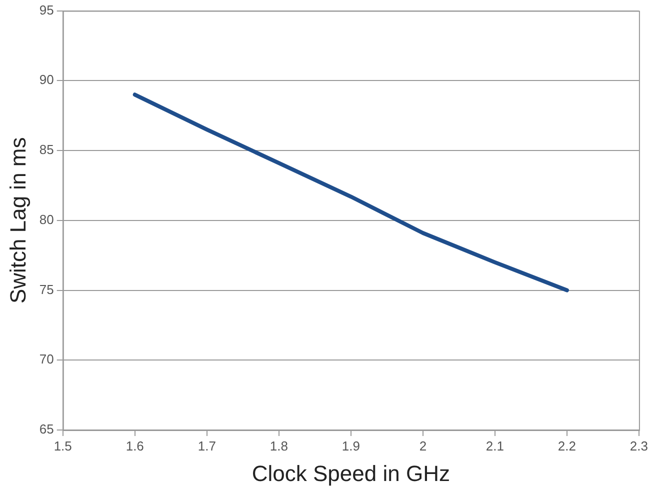 This screenshot has width=651, height=494. Describe the element at coordinates (279, 446) in the screenshot. I see `x-tick-label: 1.8` at that location.